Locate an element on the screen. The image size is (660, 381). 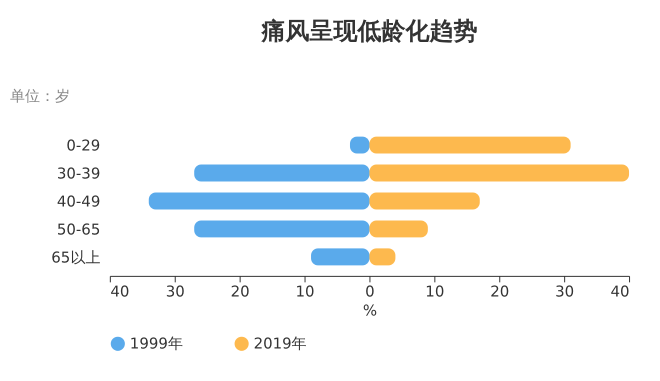
x-axis-title: % is located at coordinates (370, 310).